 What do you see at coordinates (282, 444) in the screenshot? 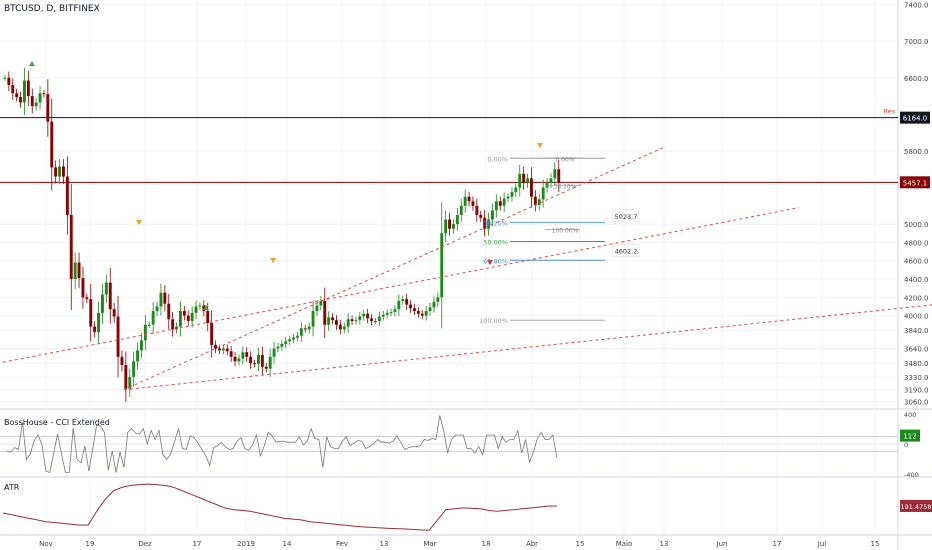
I see `cci-line` at bounding box center [282, 444].